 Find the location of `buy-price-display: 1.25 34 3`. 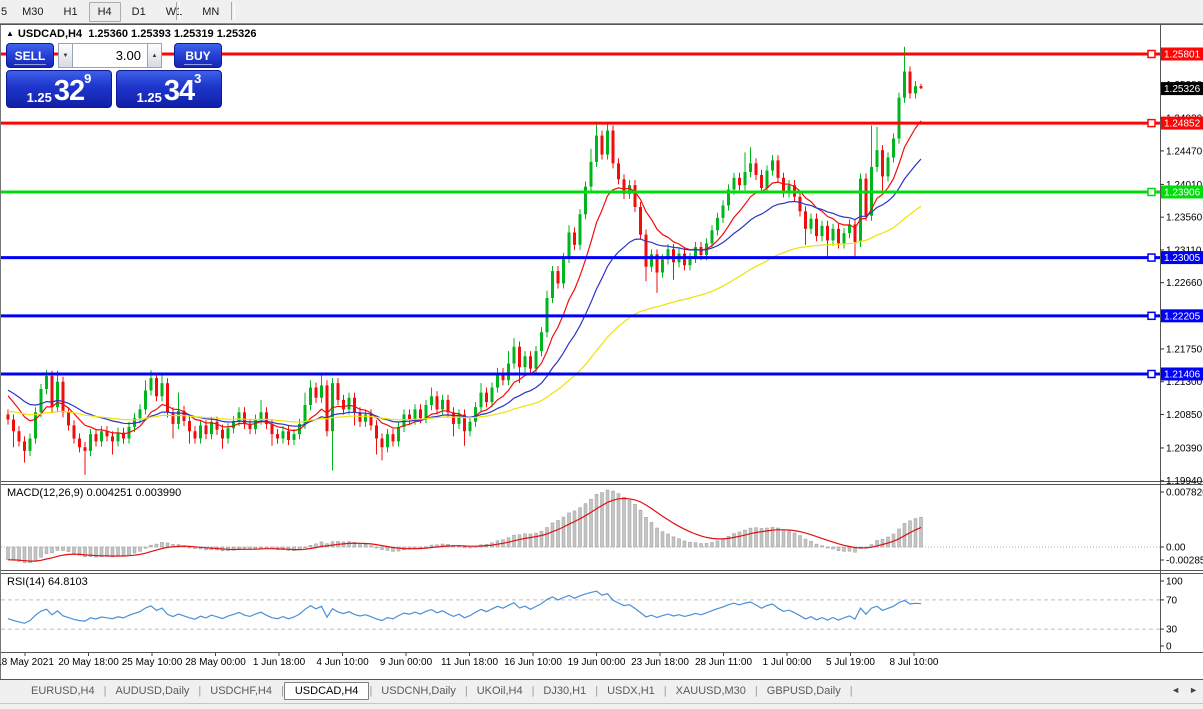

buy-price-display: 1.25 34 3 is located at coordinates (169, 89).